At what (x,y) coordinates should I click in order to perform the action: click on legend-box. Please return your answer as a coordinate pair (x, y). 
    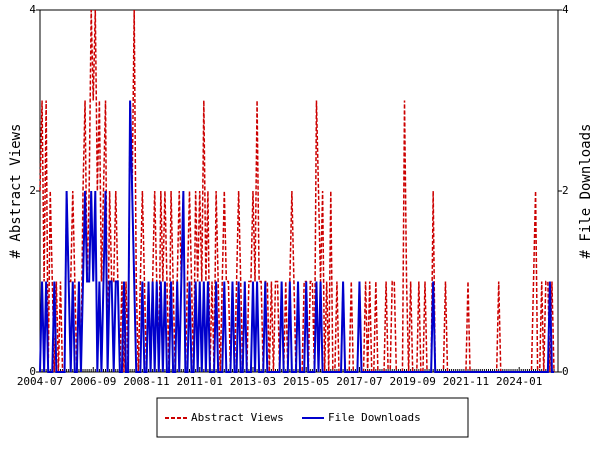
    Looking at the image, I should click on (312, 417).